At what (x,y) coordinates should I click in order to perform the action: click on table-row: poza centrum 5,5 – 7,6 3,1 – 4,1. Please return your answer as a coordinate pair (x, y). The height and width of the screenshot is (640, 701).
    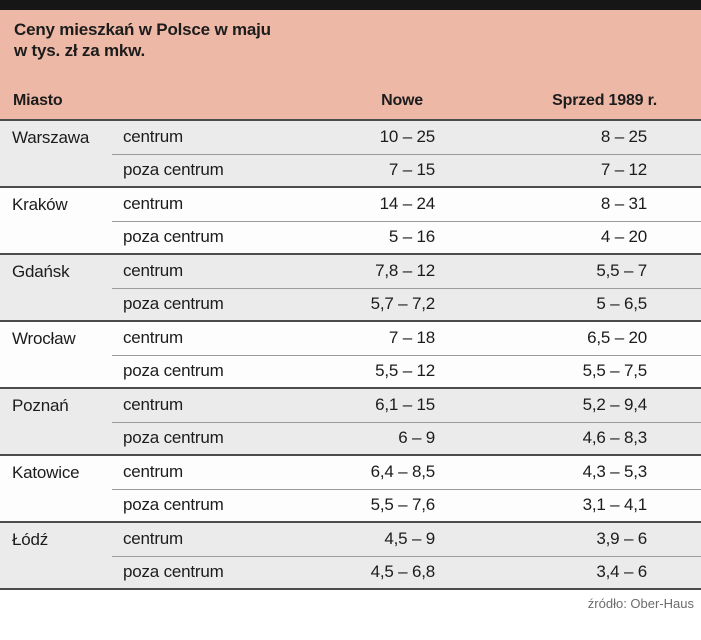
    Looking at the image, I should click on (350, 506).